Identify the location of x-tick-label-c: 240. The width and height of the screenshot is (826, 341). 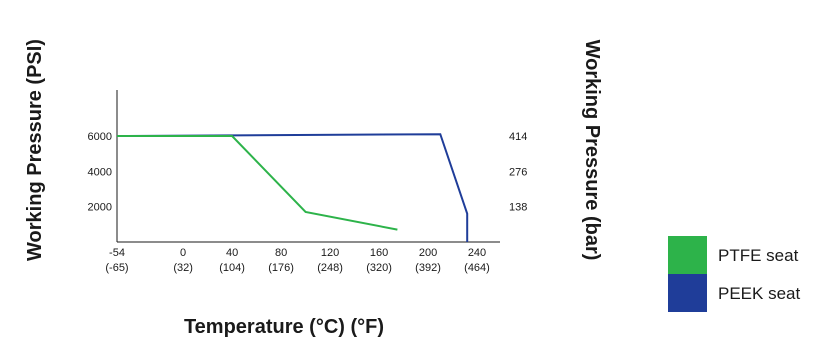
(477, 253).